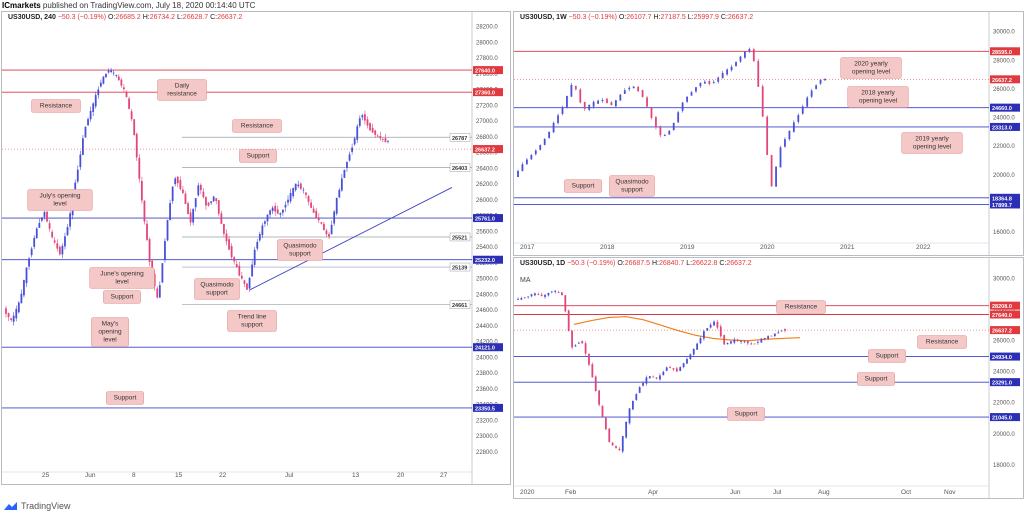  What do you see at coordinates (487, 185) in the screenshot?
I see `y-tick-label: 26200.0` at bounding box center [487, 185].